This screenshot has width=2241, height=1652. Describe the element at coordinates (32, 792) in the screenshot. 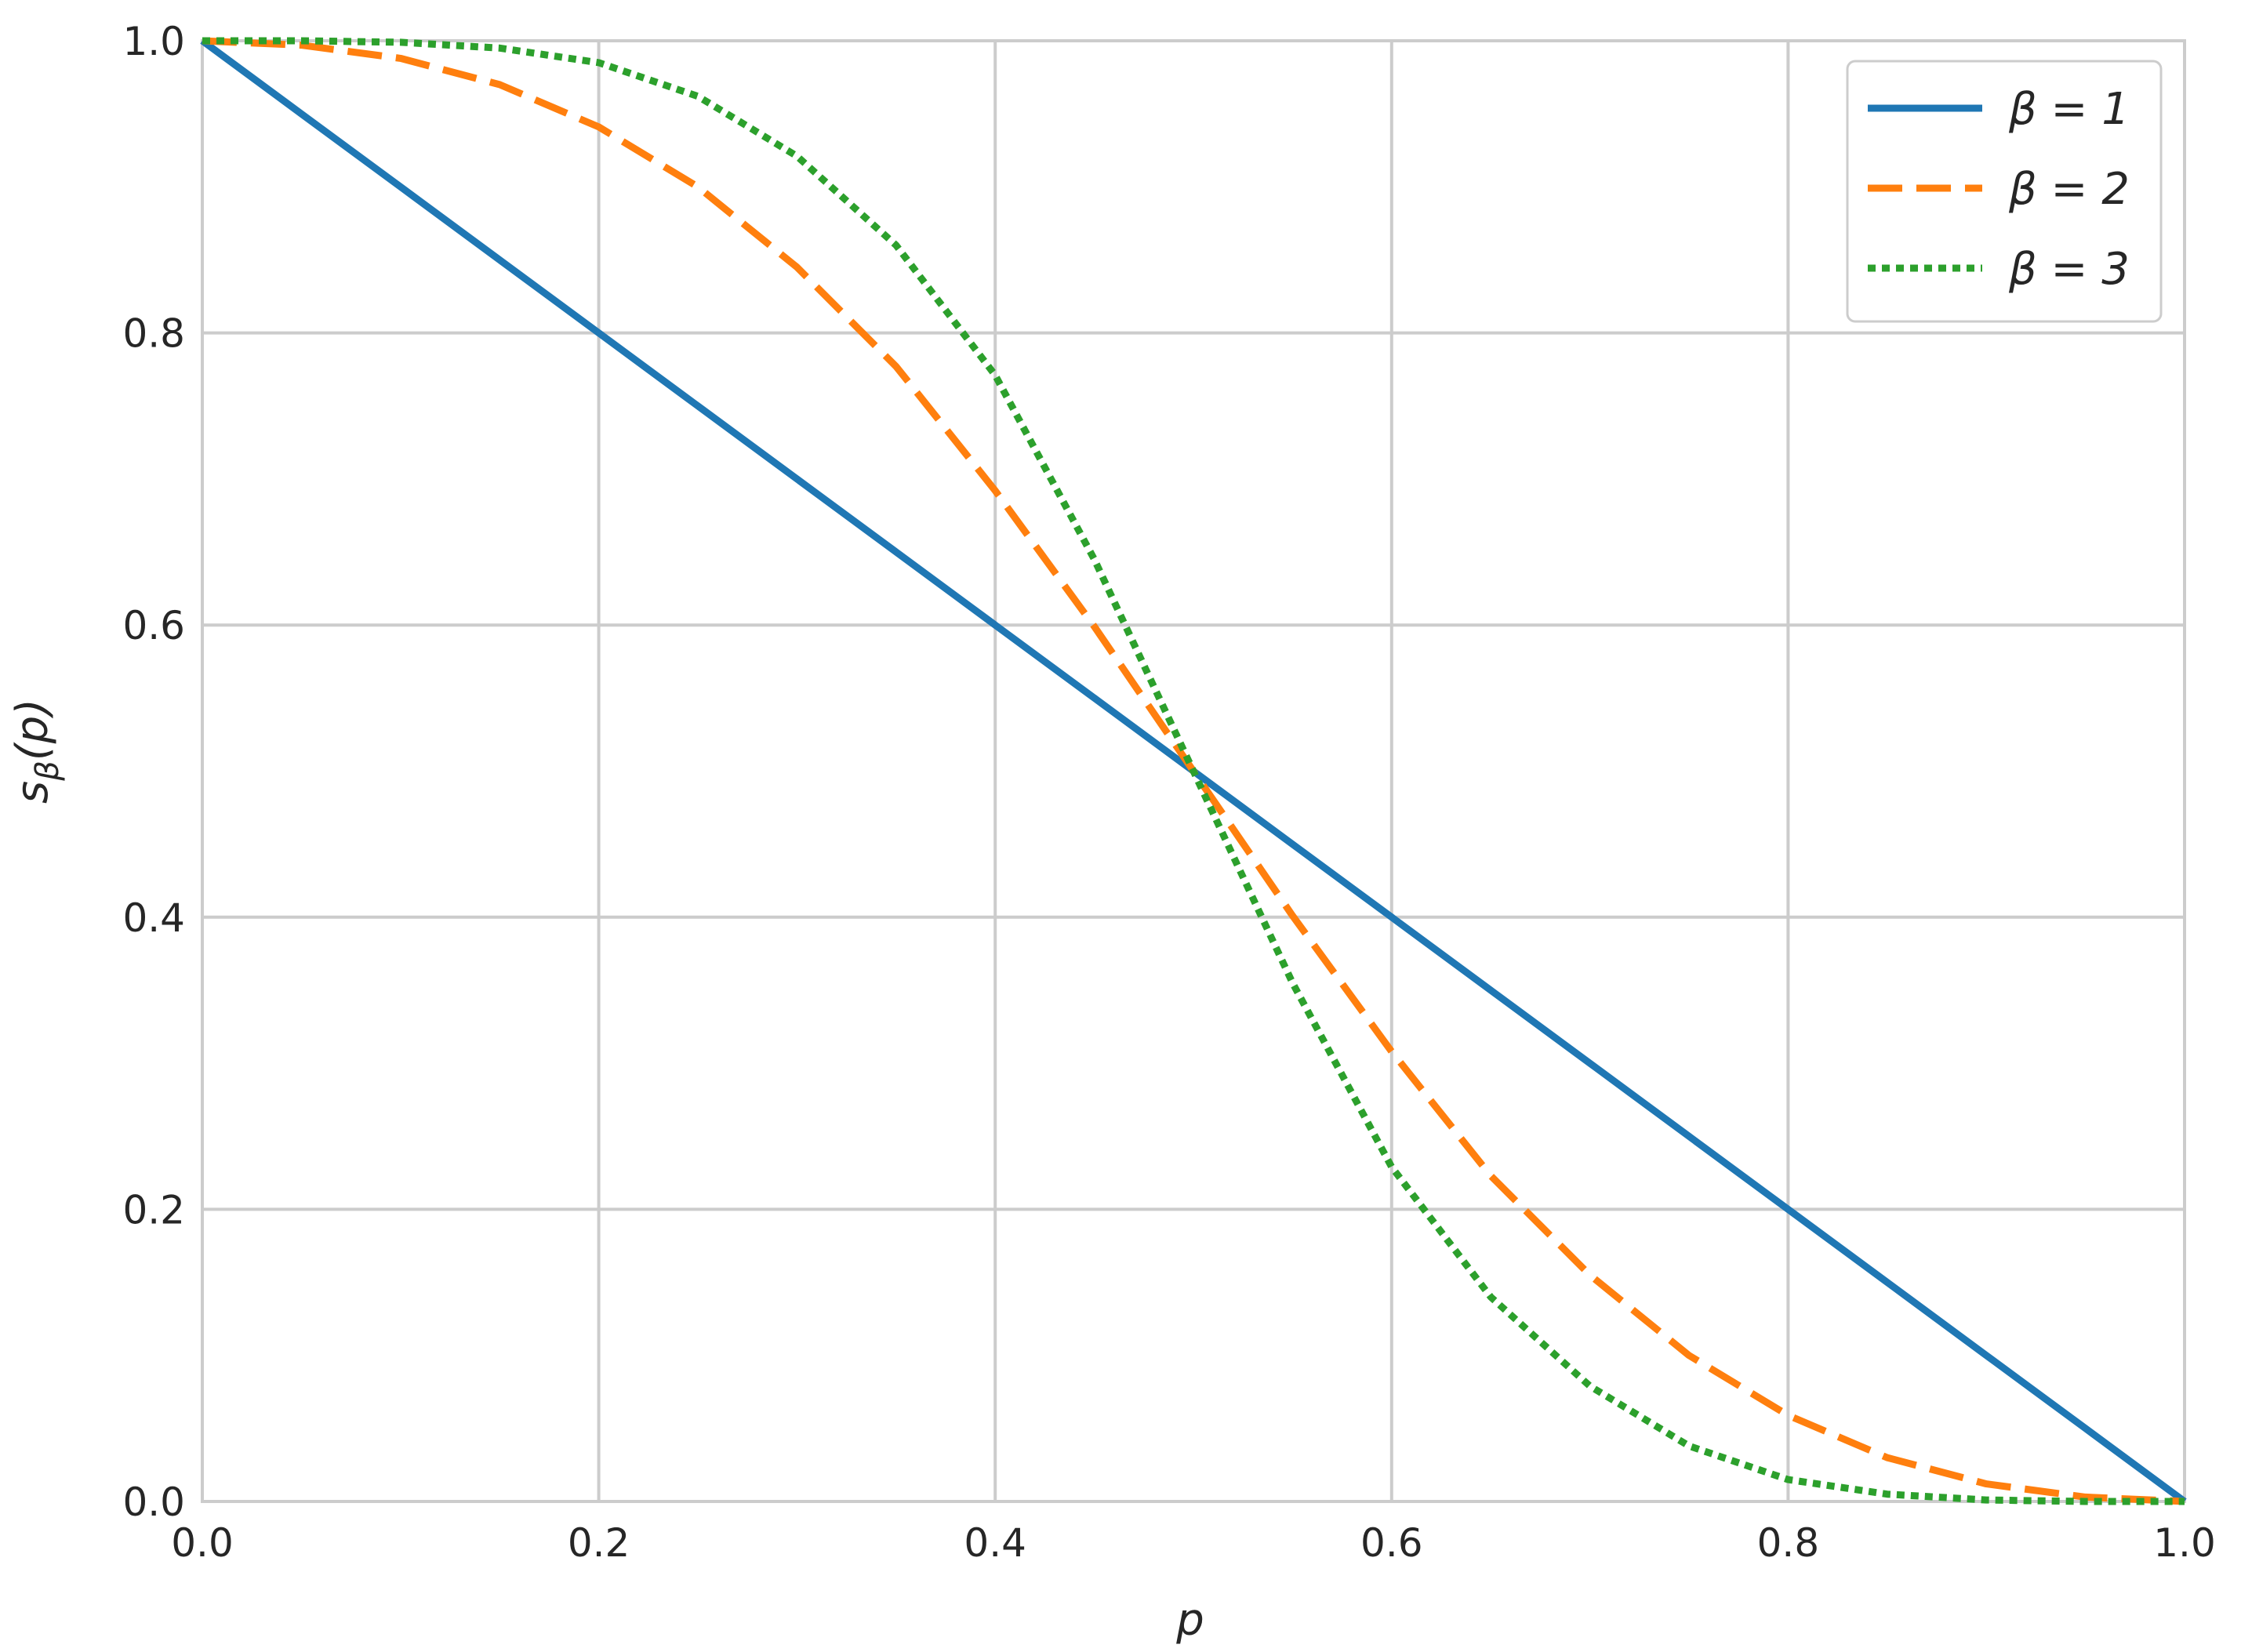

I see `y-axis-label-main: s` at that location.